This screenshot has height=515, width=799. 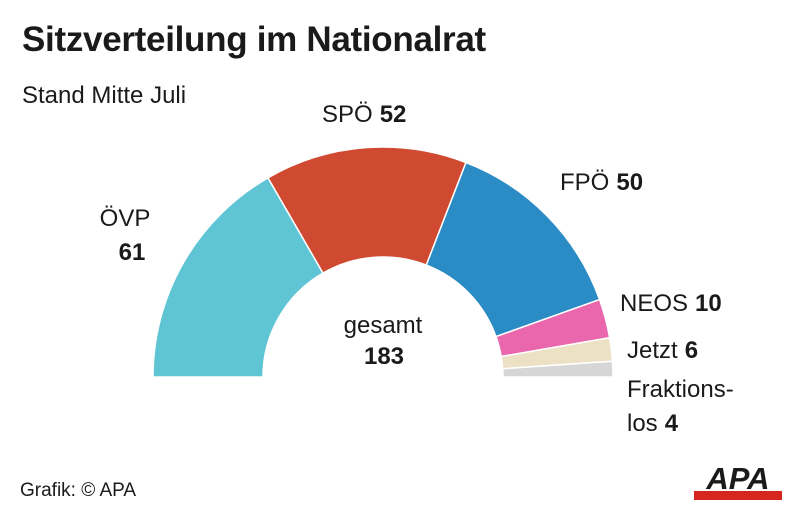 What do you see at coordinates (680, 389) in the screenshot?
I see `label-fraktionslos-line1: Fraktions-` at bounding box center [680, 389].